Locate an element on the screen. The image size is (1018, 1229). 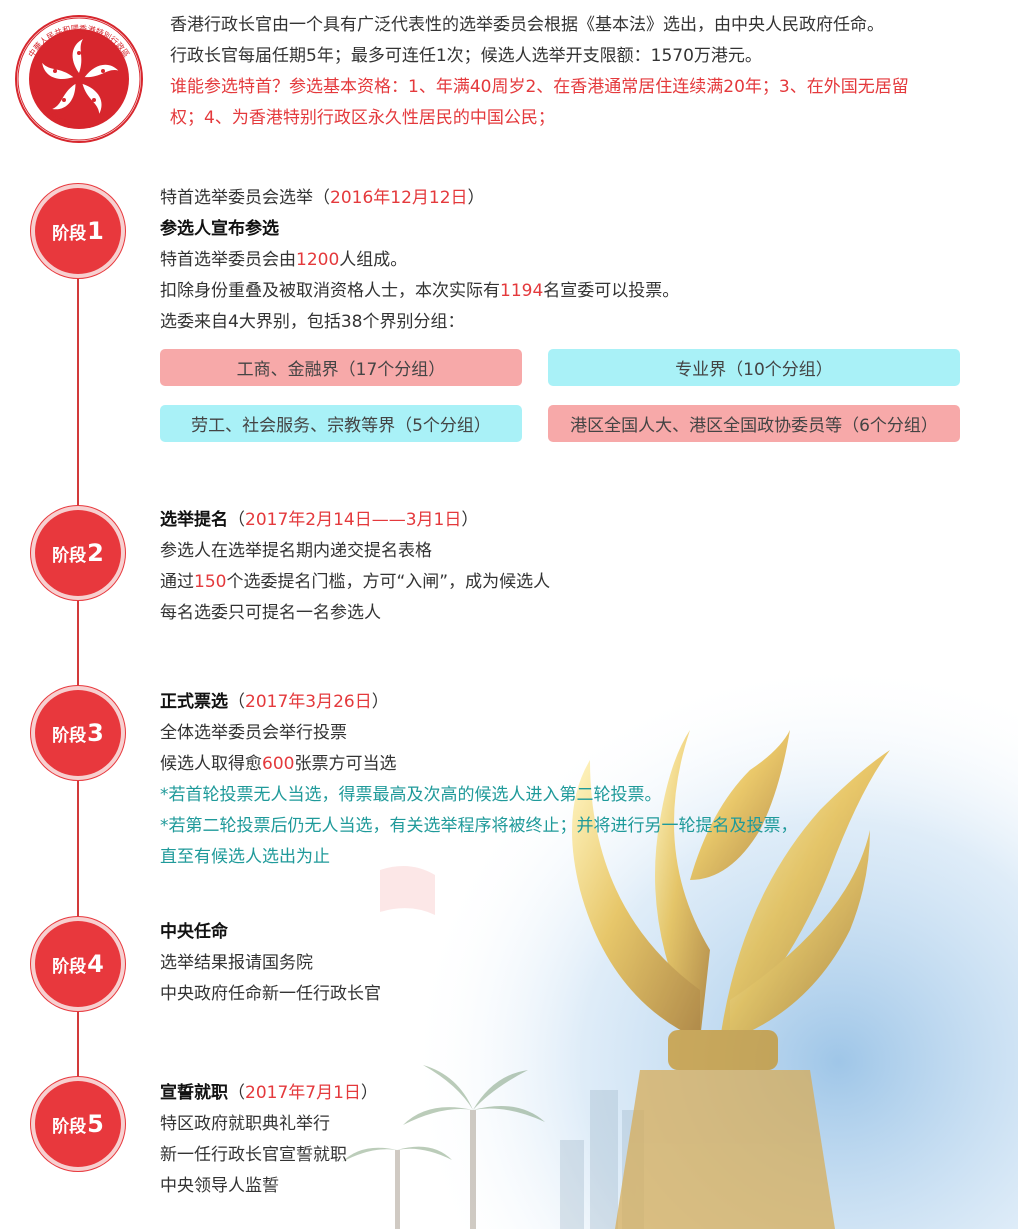
stage-2-line-3: 每名选委只可提名一名参选人 is located at coordinates (270, 613).